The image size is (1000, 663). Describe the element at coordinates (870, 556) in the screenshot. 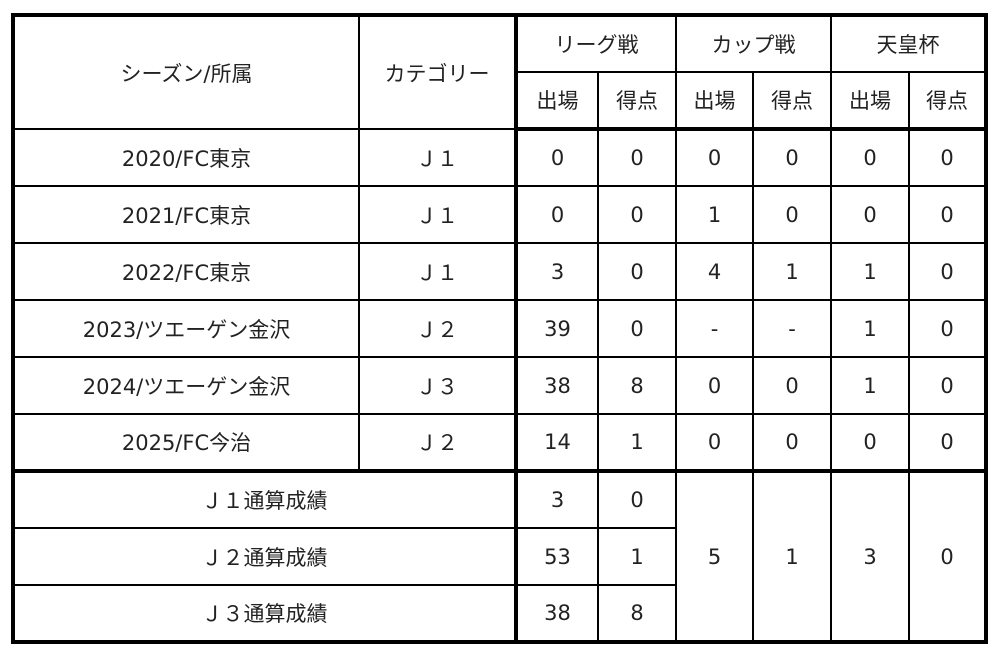

I see `total-emperor-apps: 3` at that location.